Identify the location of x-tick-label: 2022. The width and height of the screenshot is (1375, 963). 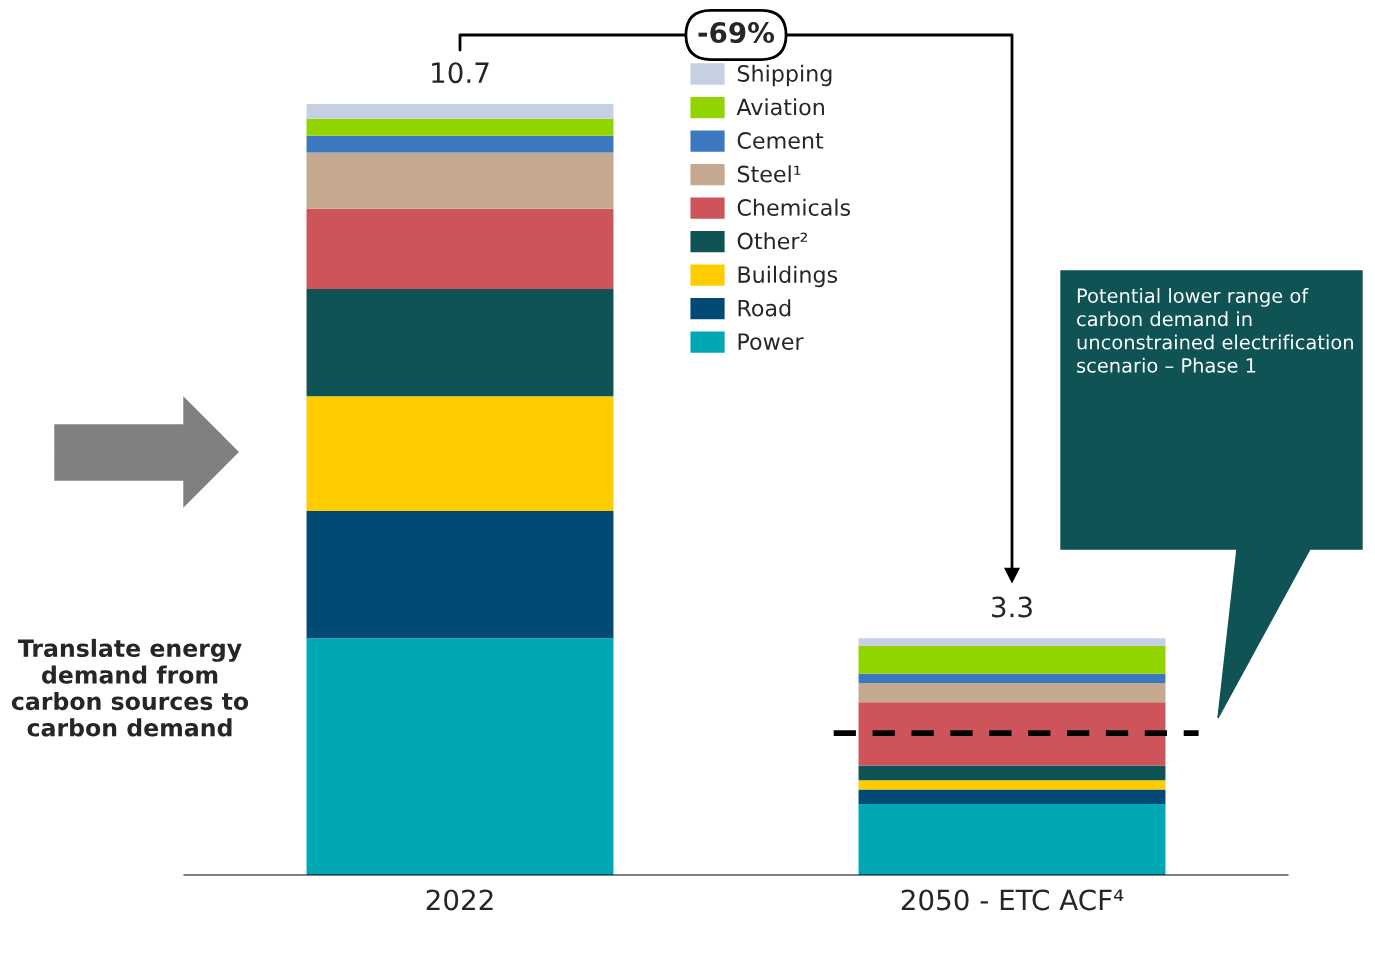
(459, 900).